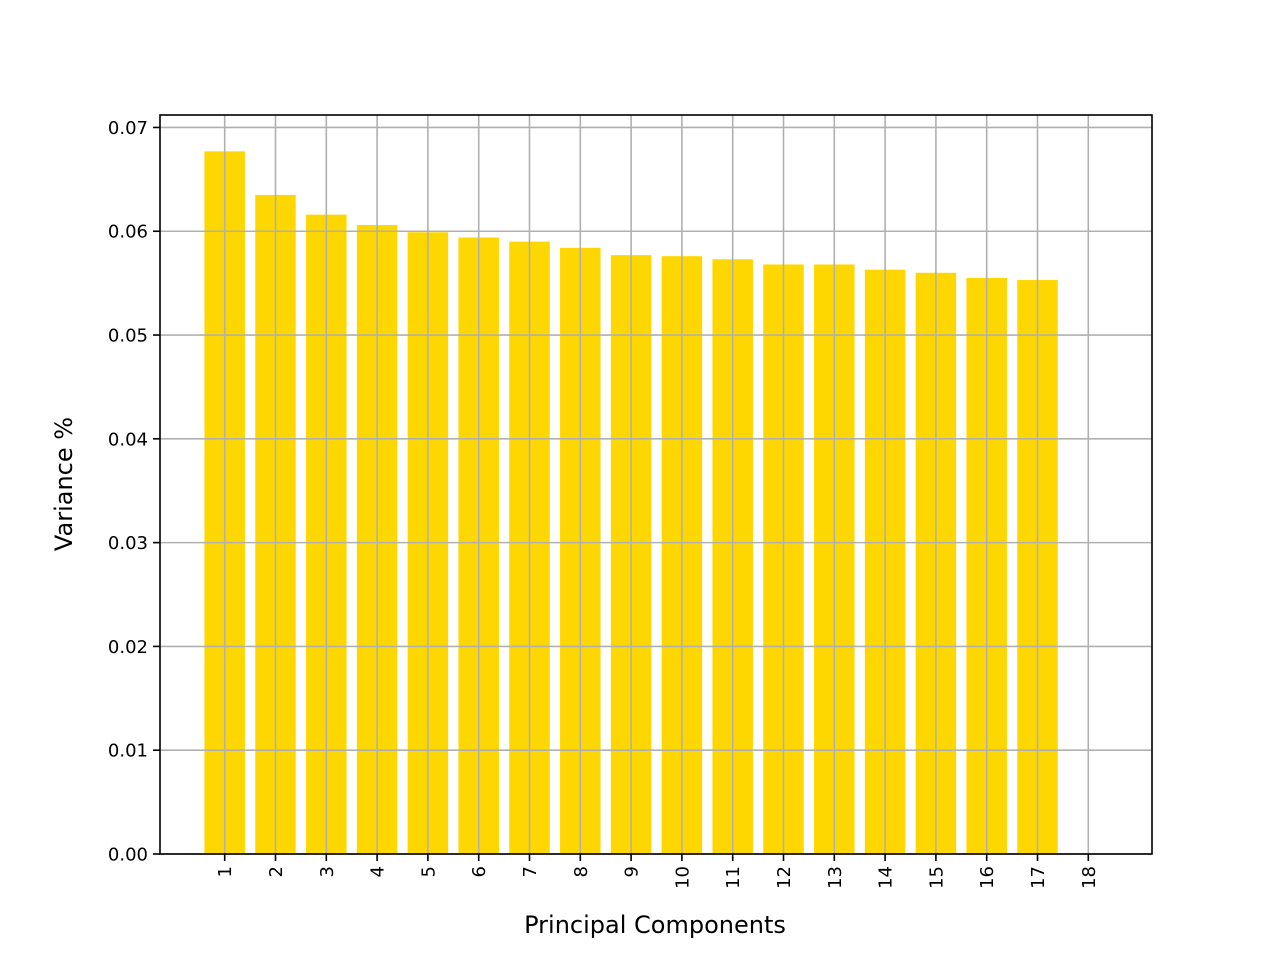  What do you see at coordinates (128, 232) in the screenshot?
I see `y-tick-label-0.06: 0.06` at bounding box center [128, 232].